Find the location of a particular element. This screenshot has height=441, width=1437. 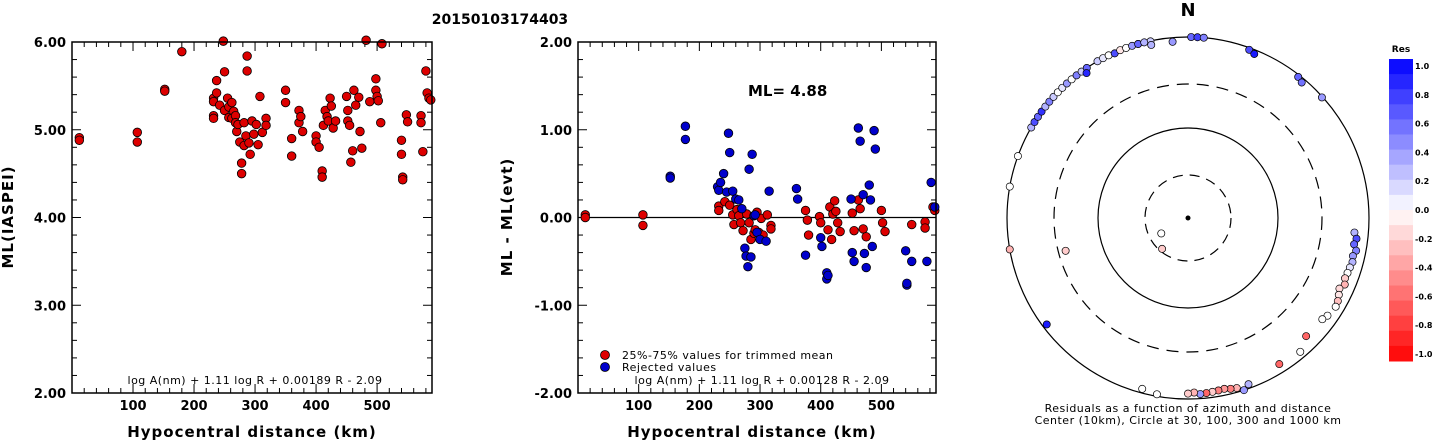

colorbar-tick-label: 0.6 is located at coordinates (1422, 124).